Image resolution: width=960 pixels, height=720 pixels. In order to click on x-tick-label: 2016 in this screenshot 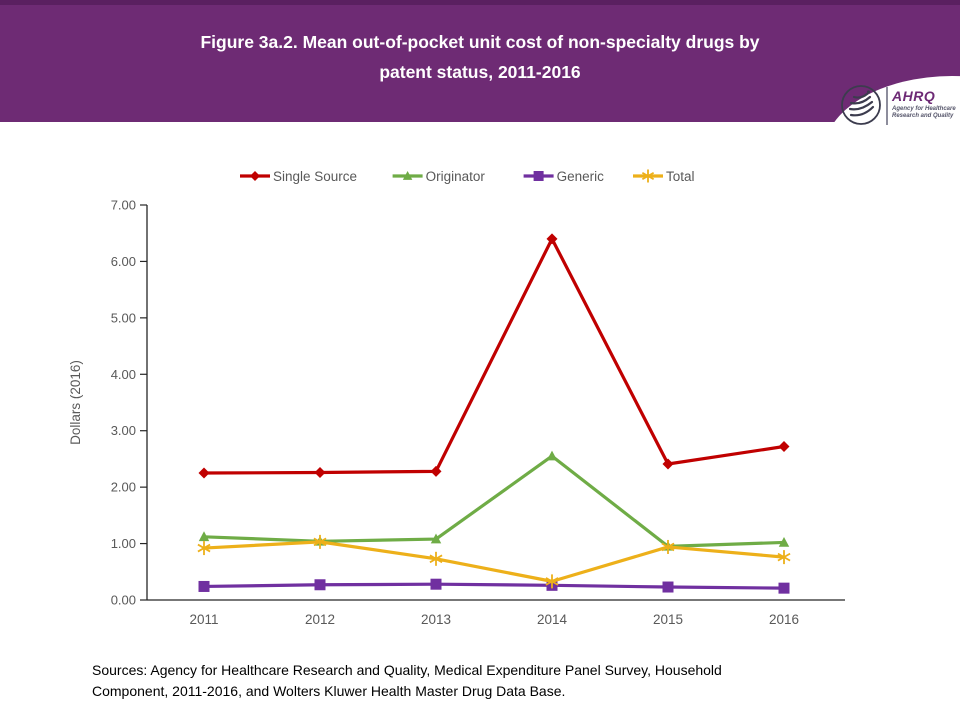, I will do `click(784, 619)`.